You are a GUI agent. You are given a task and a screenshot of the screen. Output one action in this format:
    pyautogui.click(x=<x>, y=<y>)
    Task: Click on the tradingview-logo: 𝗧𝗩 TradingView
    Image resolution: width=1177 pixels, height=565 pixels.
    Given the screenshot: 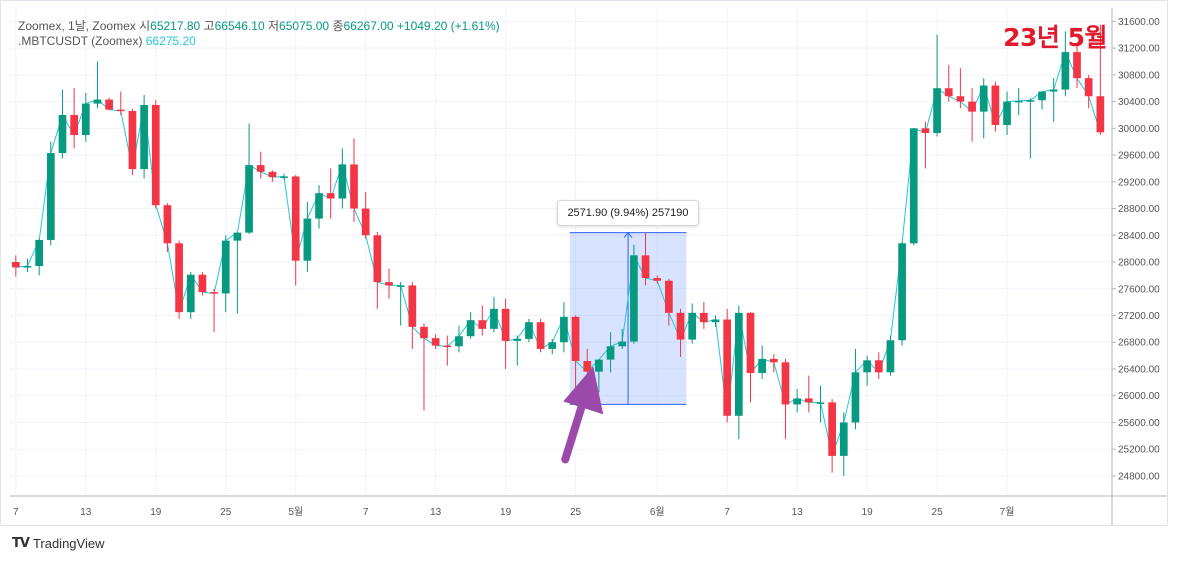 What is the action you would take?
    pyautogui.click(x=58, y=543)
    